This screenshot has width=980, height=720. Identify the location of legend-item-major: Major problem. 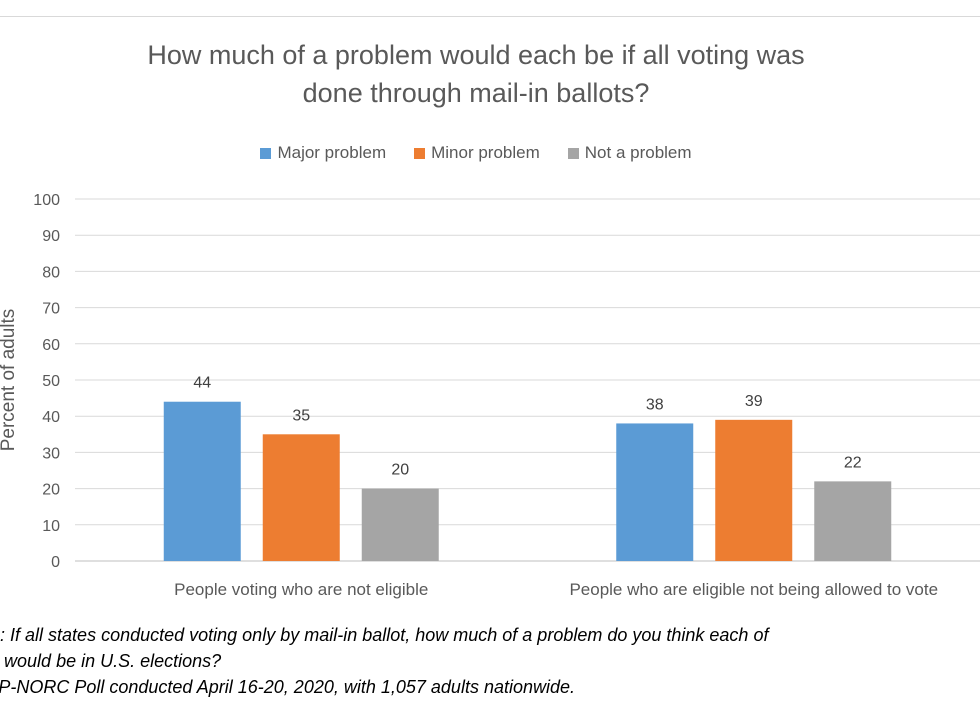
(323, 153).